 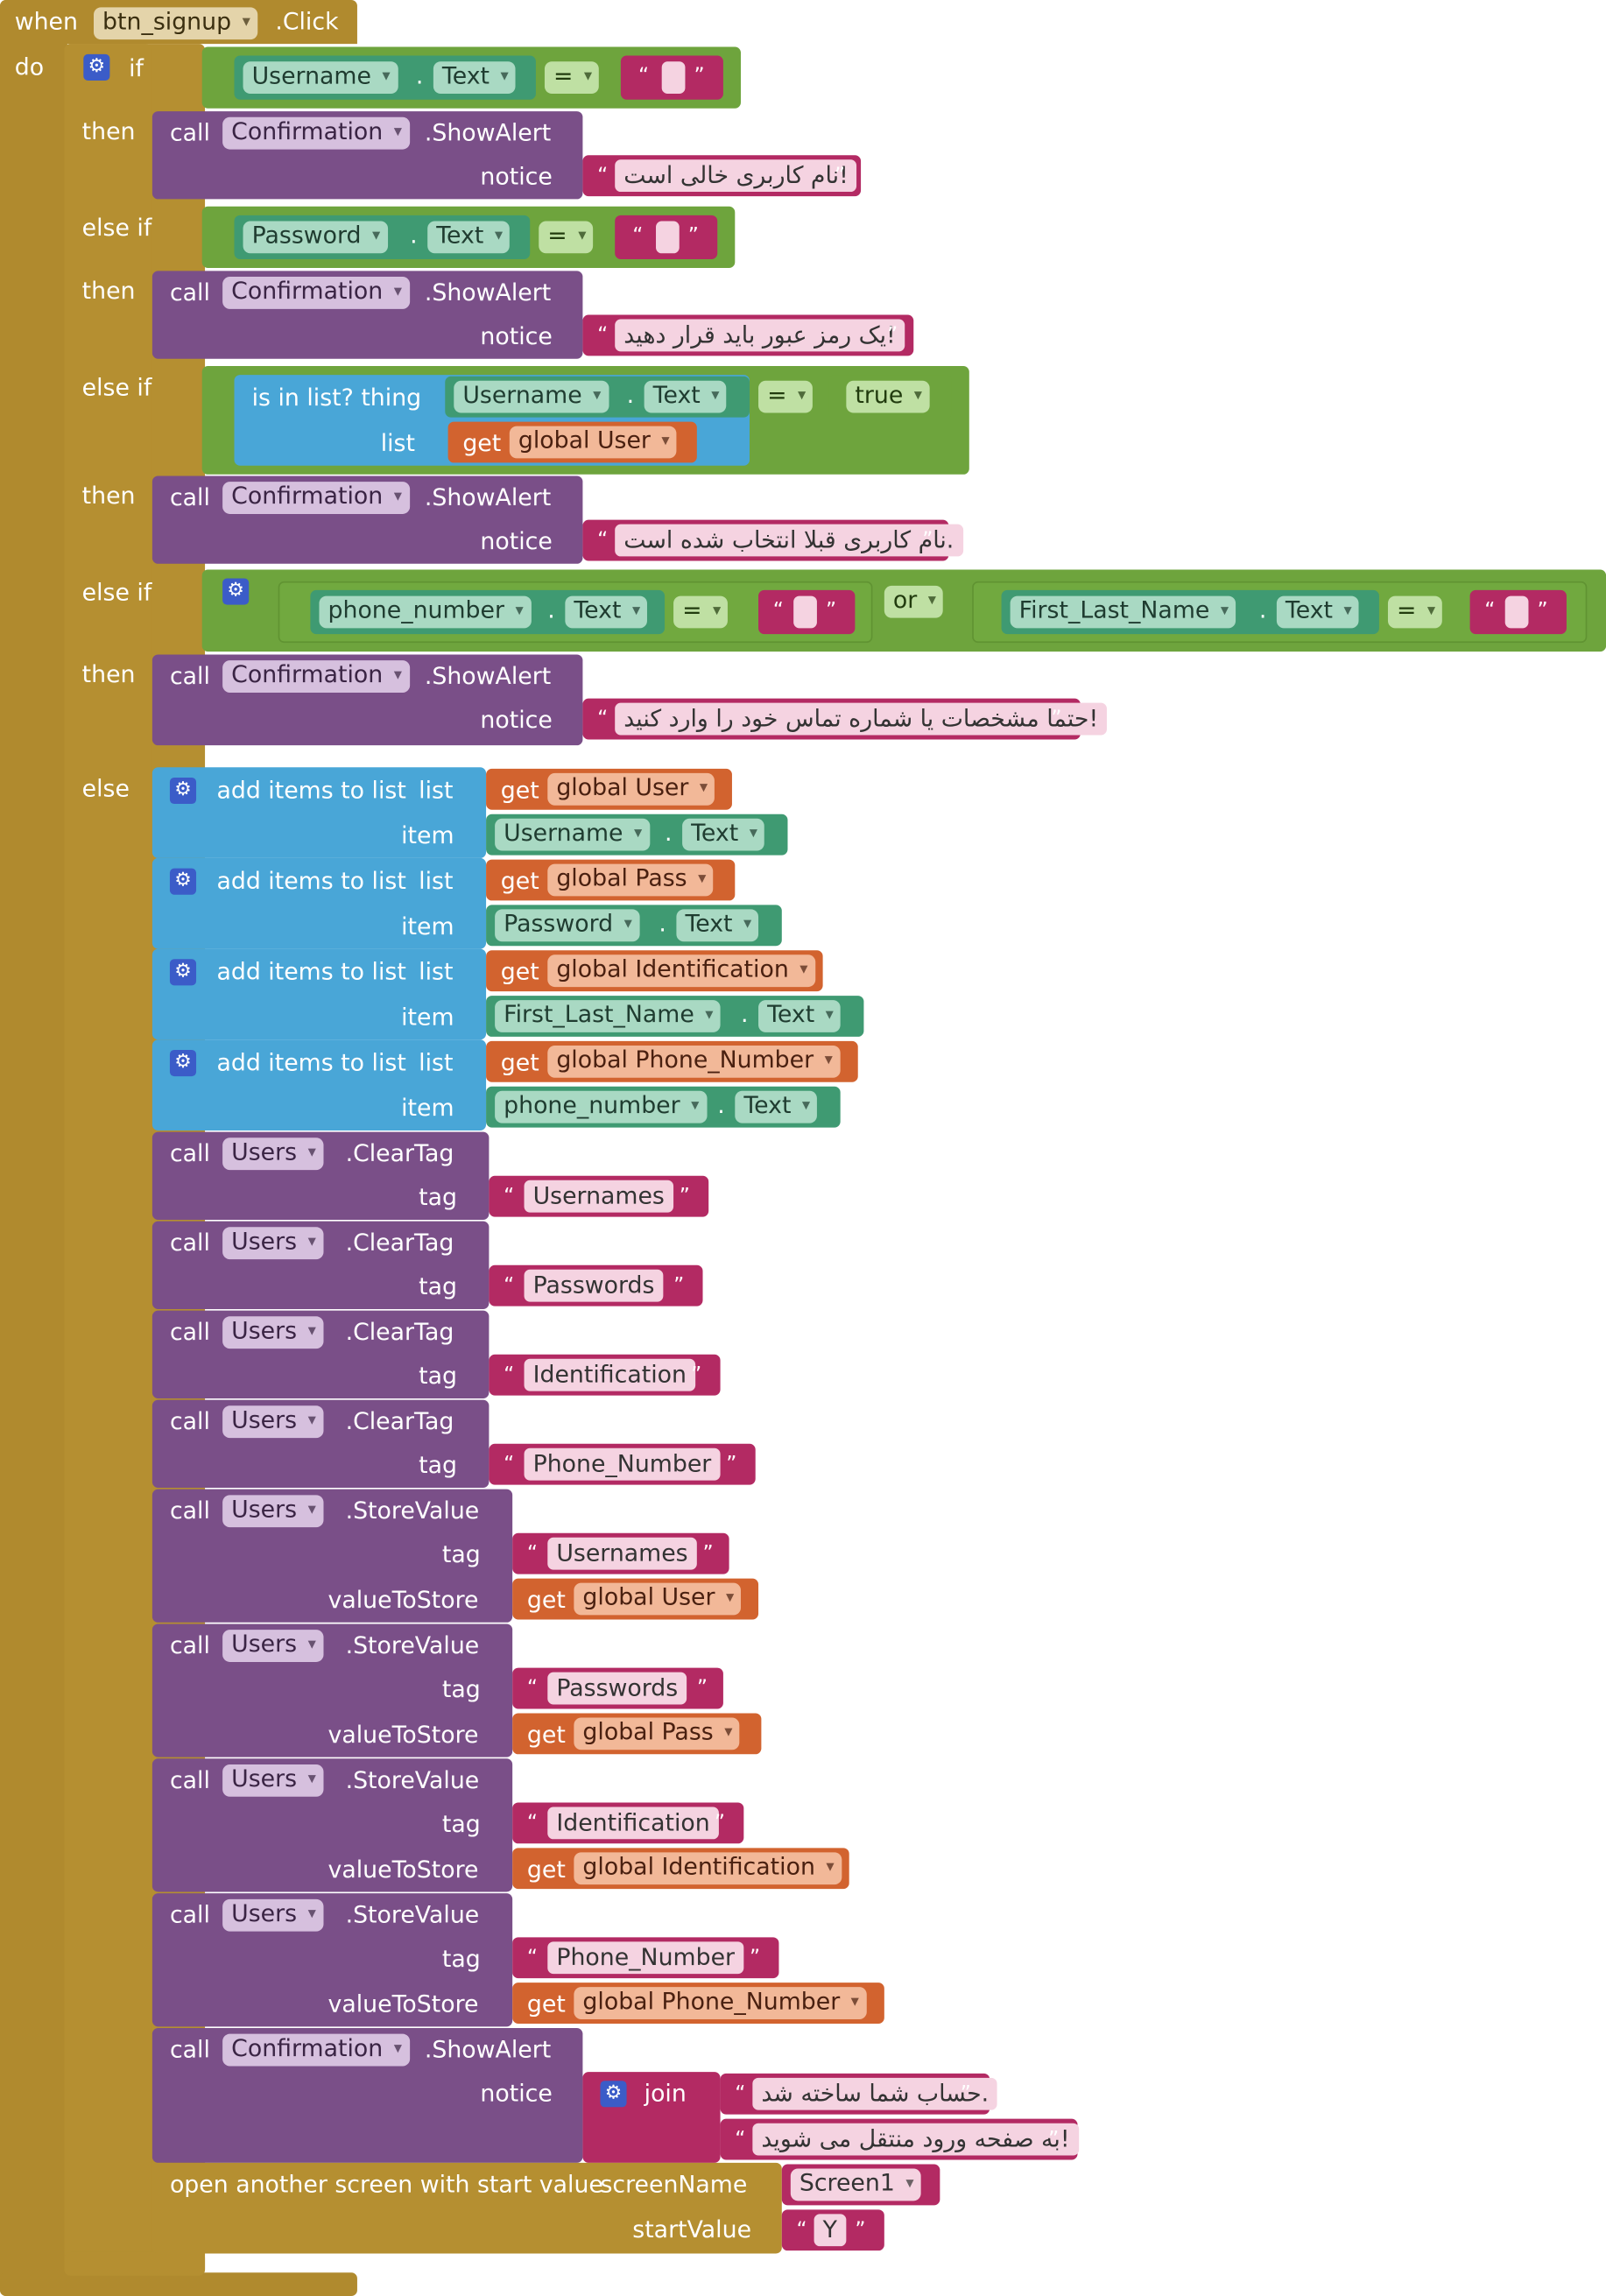 I want to click on or-operator-dropdown: or, so click(x=914, y=601).